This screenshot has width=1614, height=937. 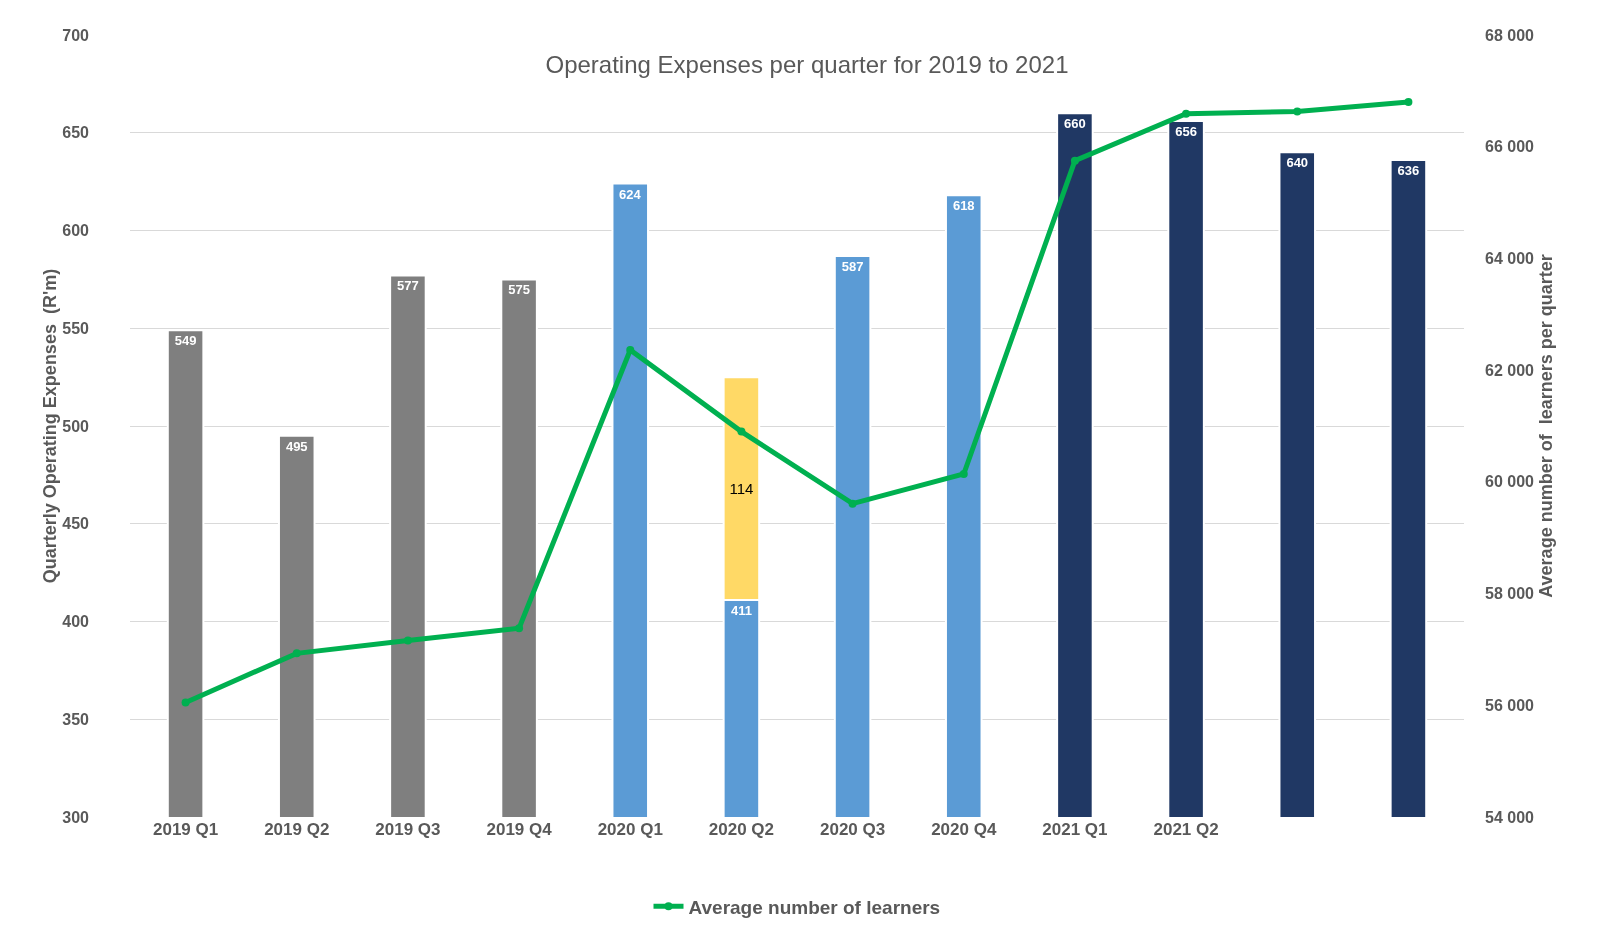 I want to click on data-label: 549, so click(x=185, y=341).